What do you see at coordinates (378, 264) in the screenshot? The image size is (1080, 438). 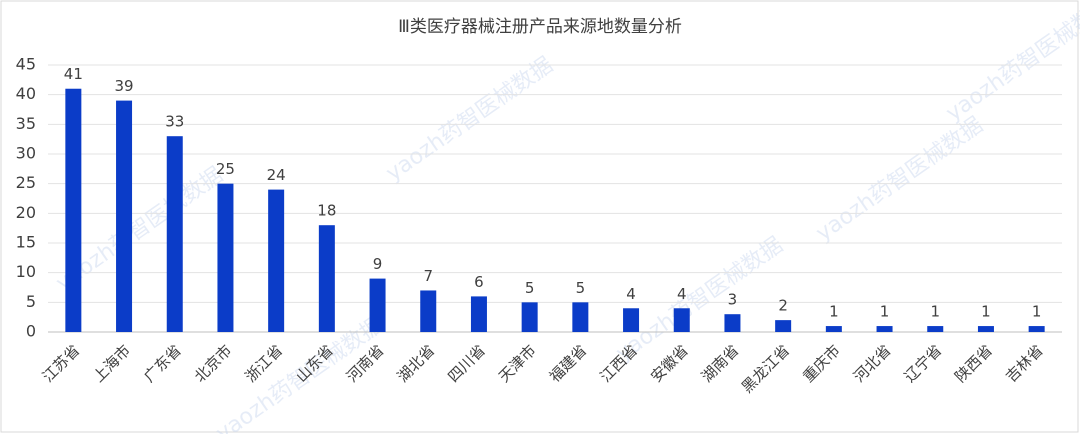 I see `data-label: 9` at bounding box center [378, 264].